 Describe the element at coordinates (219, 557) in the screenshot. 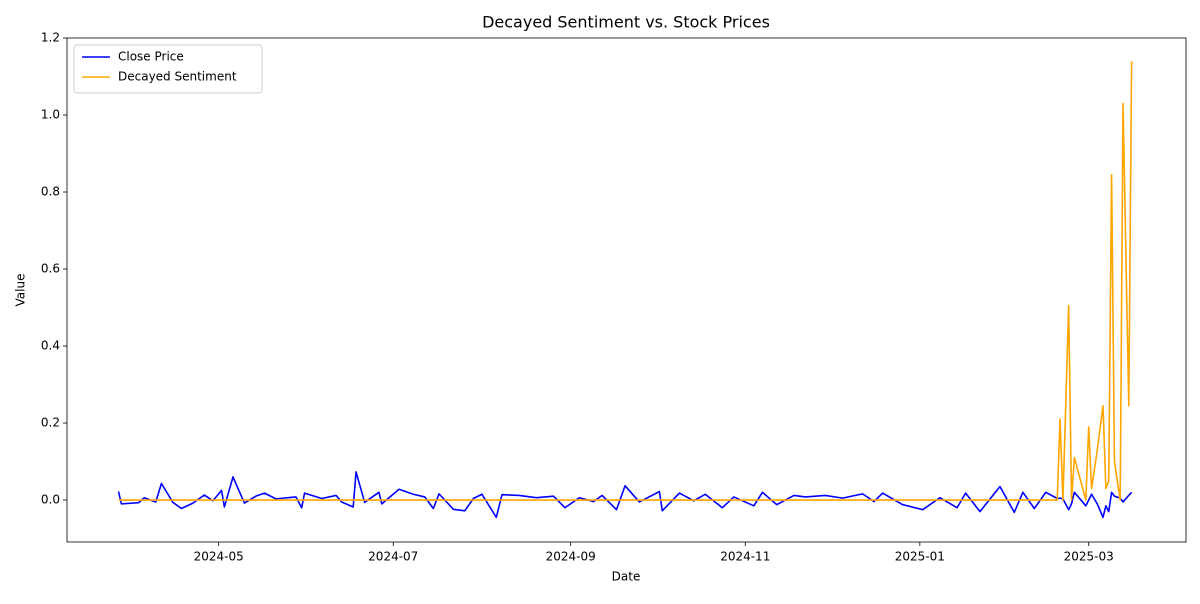

I see `x-tick-label: 2024-05` at that location.